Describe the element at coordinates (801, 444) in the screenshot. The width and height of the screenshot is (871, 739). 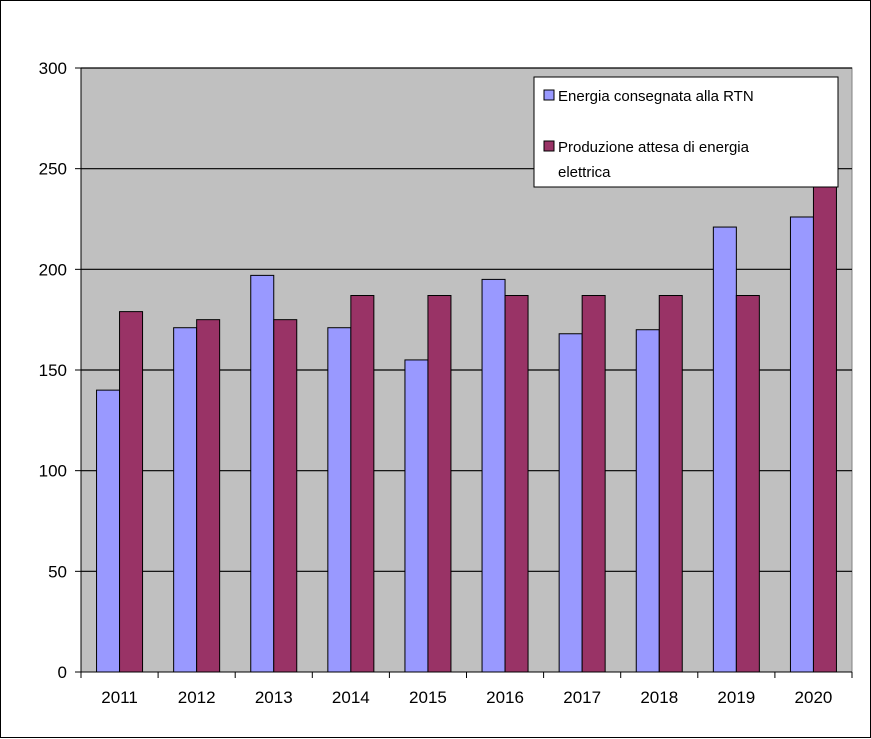
I see `bar-energia-consegnata-2020` at that location.